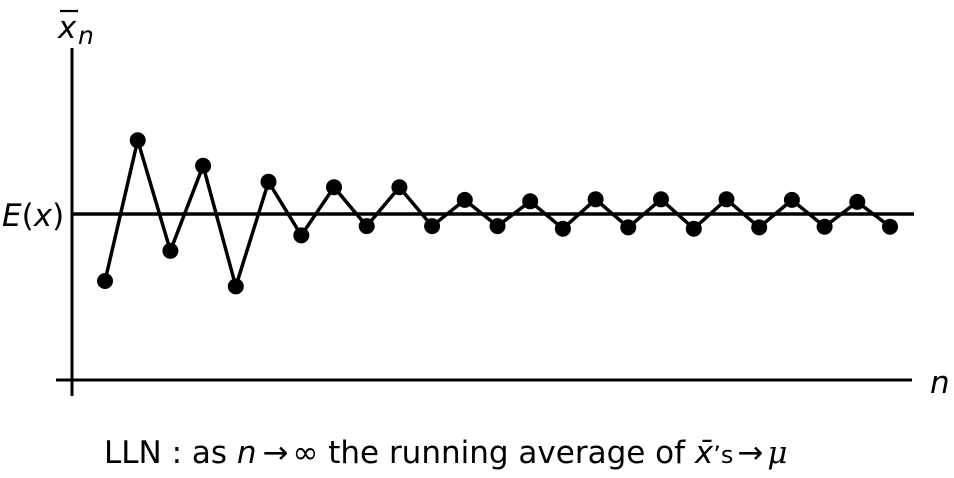 The height and width of the screenshot is (478, 954). Describe the element at coordinates (67, 28) in the screenshot. I see `svg-text: x` at that location.